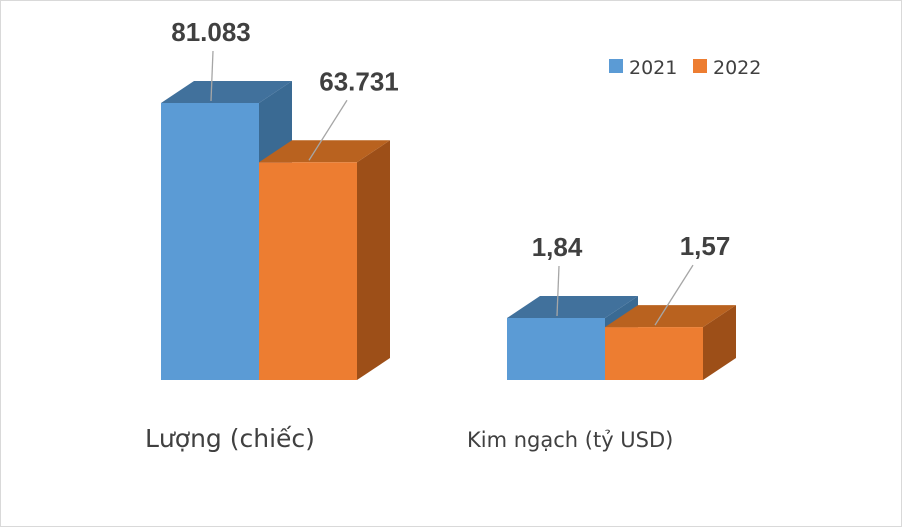 The image size is (902, 527). What do you see at coordinates (230, 438) in the screenshot?
I see `category-label-luong: Lượng (chiếc)` at bounding box center [230, 438].